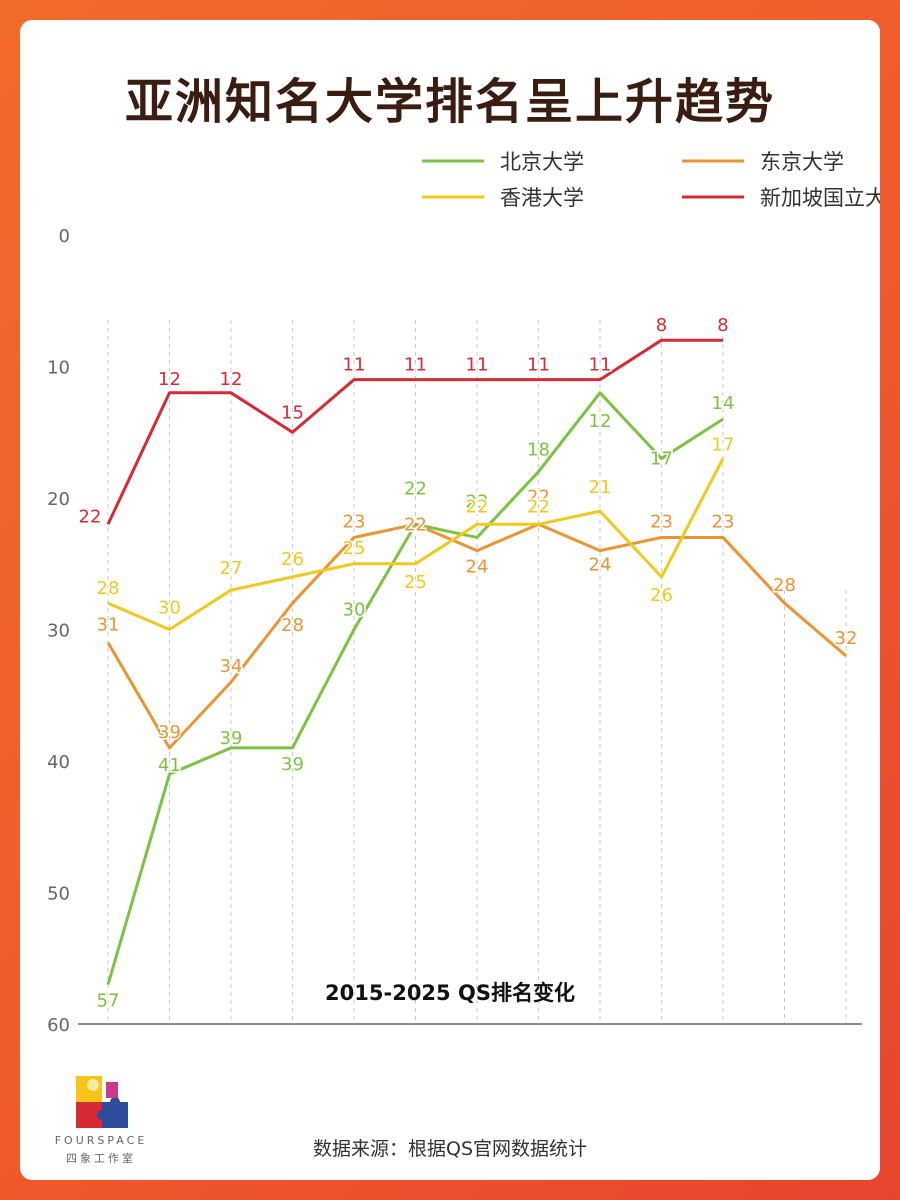 This screenshot has width=900, height=1200. What do you see at coordinates (58, 368) in the screenshot?
I see `y-tick-label: 10` at bounding box center [58, 368].